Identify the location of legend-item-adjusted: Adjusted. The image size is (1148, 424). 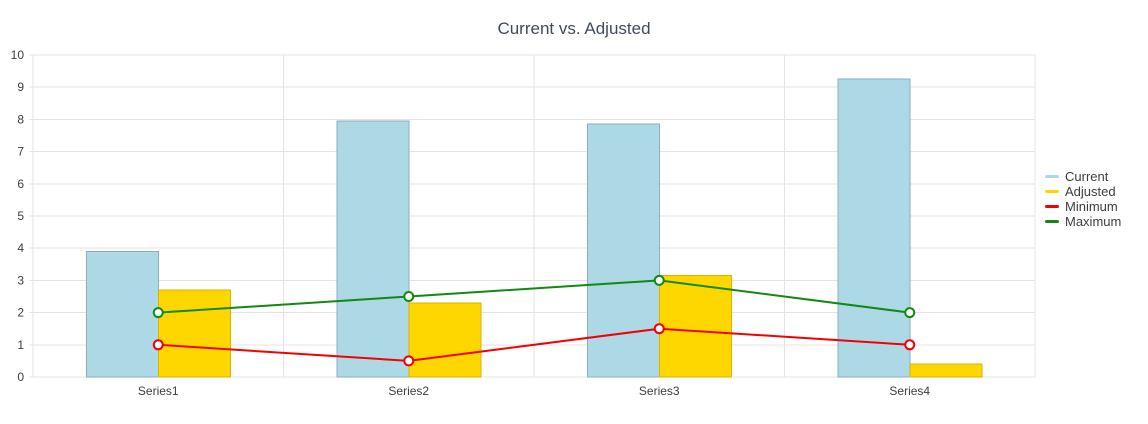
(1083, 191).